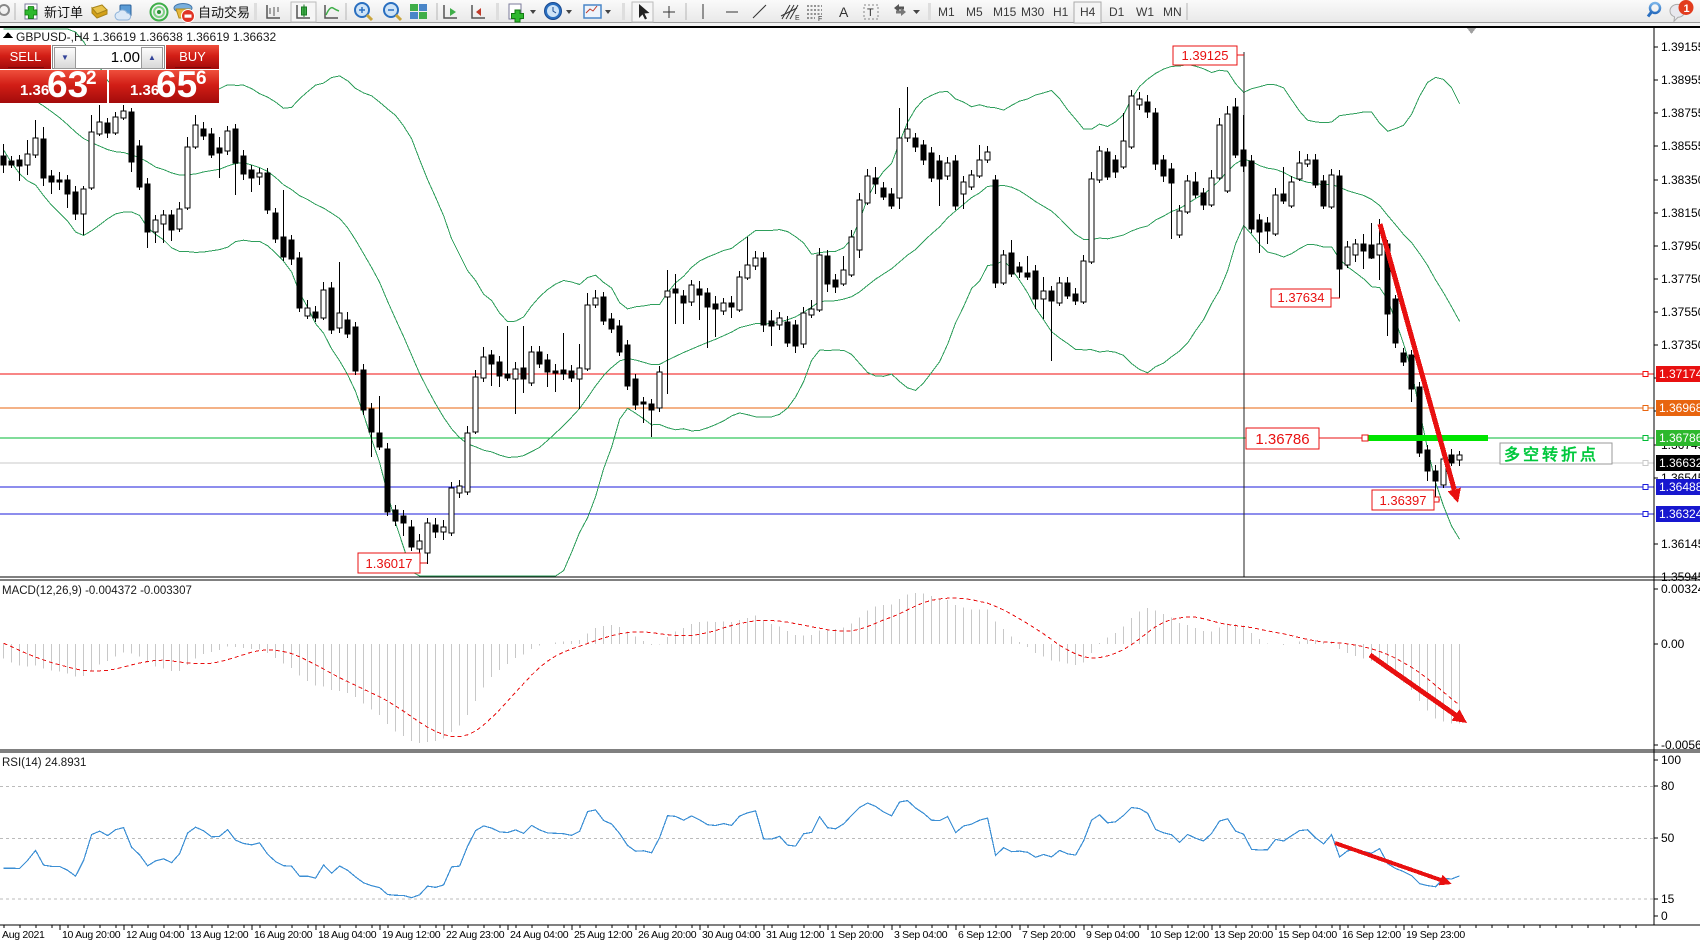  What do you see at coordinates (1033, 12) in the screenshot?
I see `svg-text: M30` at bounding box center [1033, 12].